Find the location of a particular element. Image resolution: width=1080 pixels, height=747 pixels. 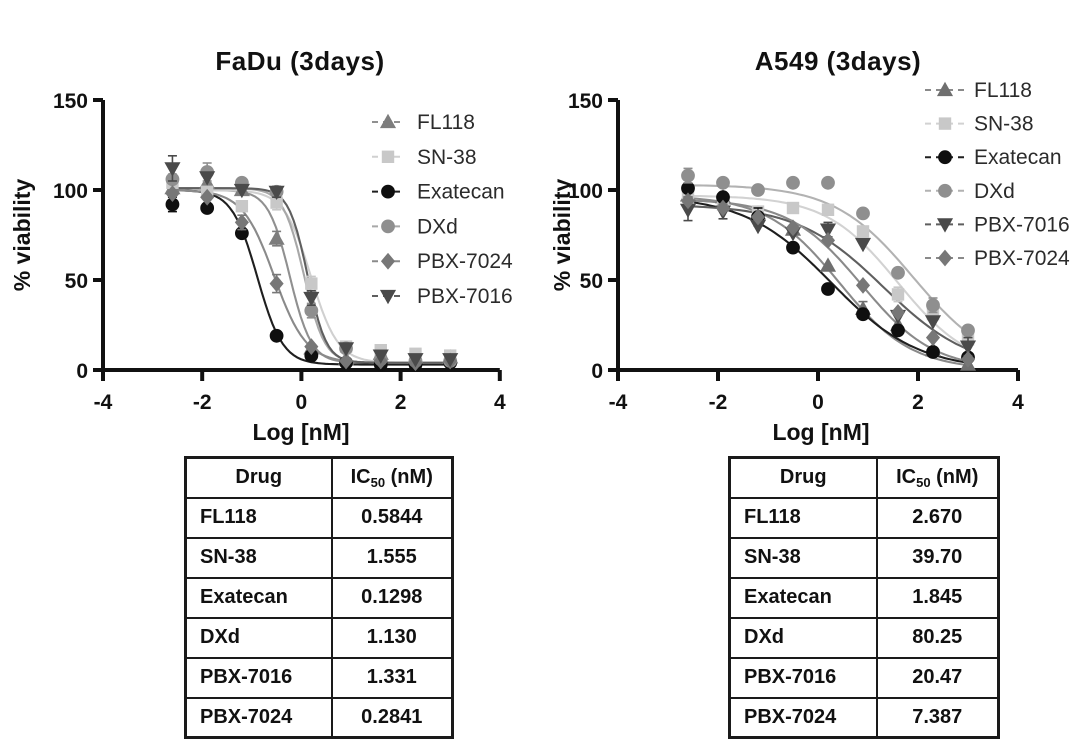

ic50-value-cell: 39.70 is located at coordinates (937, 557).